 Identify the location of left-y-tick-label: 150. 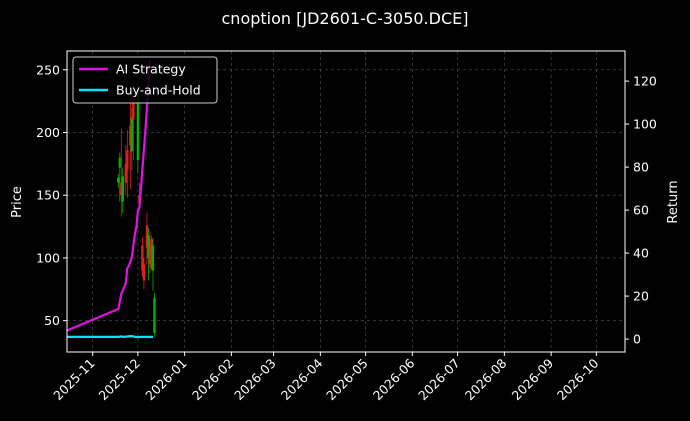
(48, 195).